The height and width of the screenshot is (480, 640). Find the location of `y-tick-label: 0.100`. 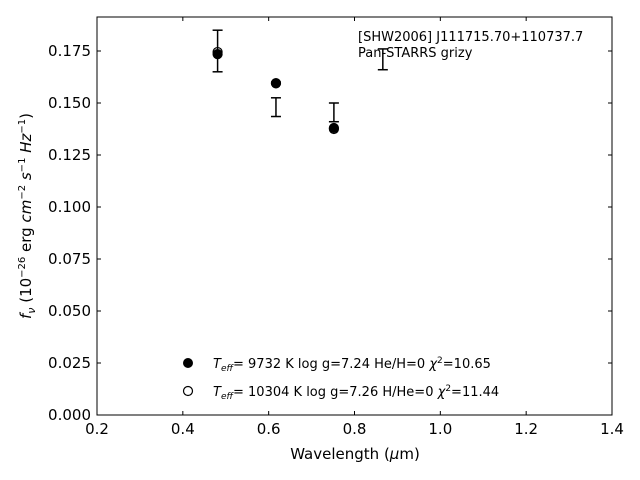

y-tick-label: 0.100 is located at coordinates (69, 207).